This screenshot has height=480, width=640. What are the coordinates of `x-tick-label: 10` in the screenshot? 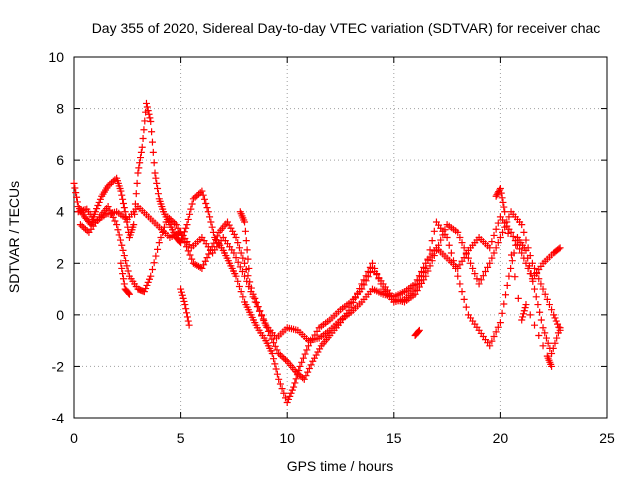 It's located at (287, 438).